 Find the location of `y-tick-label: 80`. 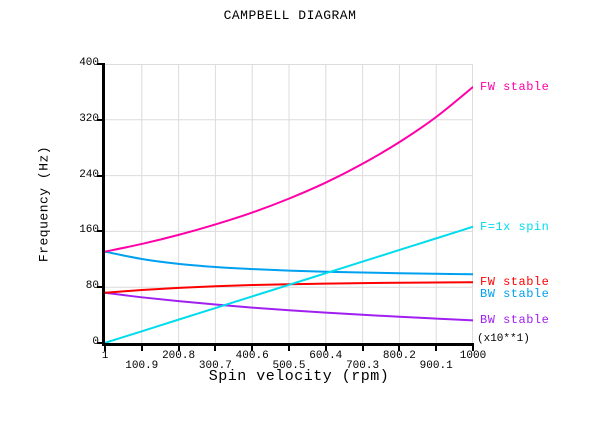

y-tick-label: 80 is located at coordinates (92, 286).